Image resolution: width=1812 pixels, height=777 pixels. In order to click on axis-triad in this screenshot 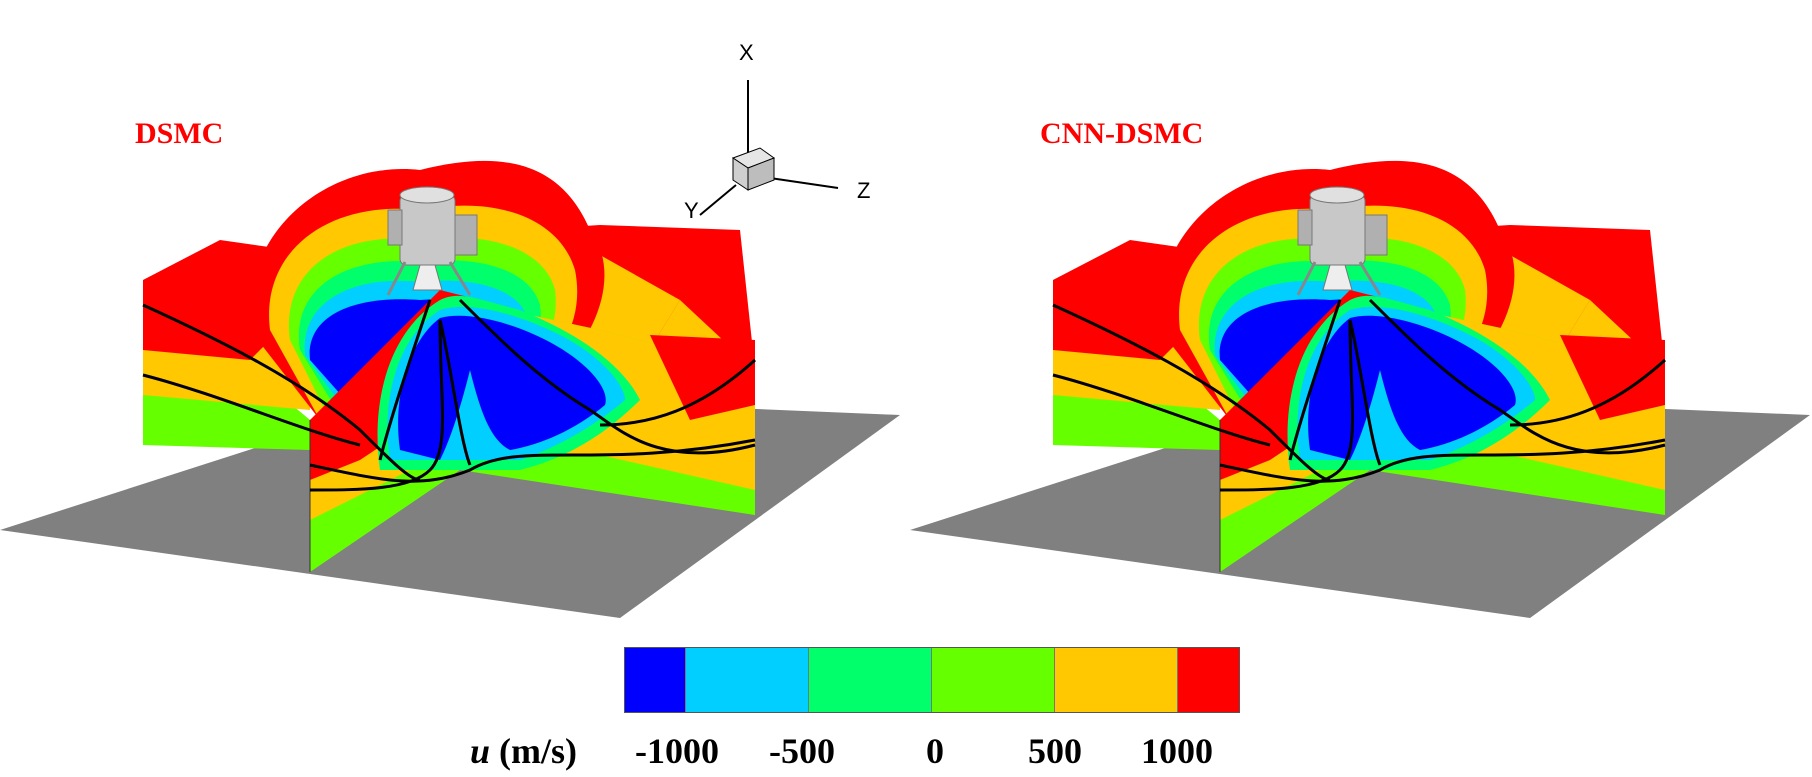, I will do `click(769, 148)`.